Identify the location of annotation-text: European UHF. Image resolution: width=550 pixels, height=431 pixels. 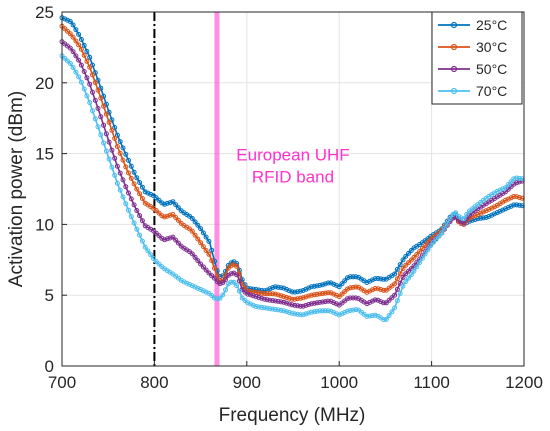
(292, 155).